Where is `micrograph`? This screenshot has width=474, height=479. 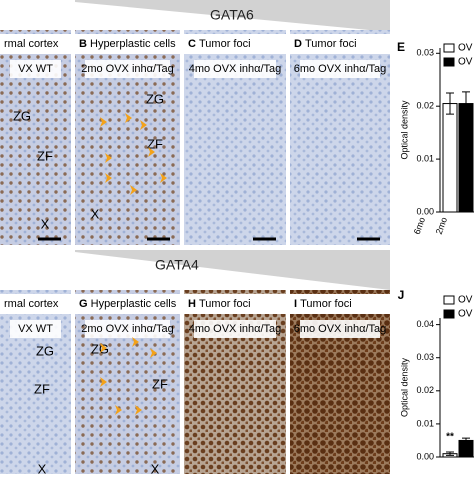
micrograph is located at coordinates (235, 382).